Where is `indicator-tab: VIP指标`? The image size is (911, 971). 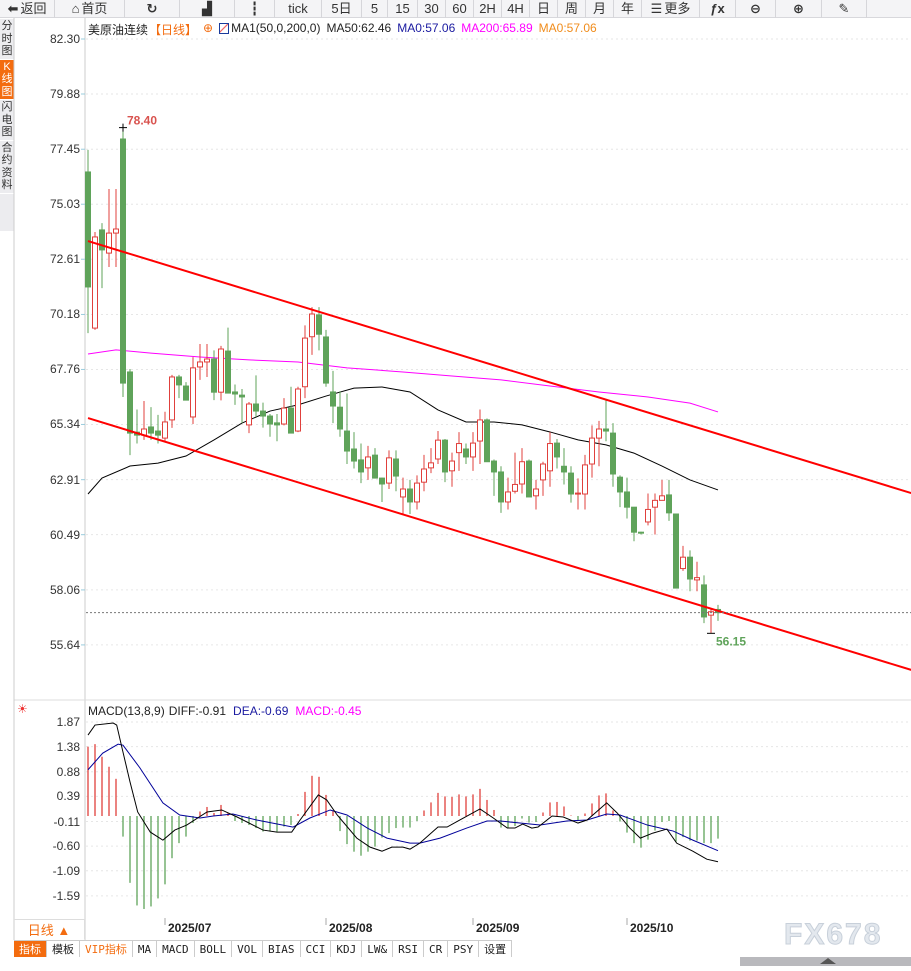 indicator-tab: VIP指标 is located at coordinates (106, 949).